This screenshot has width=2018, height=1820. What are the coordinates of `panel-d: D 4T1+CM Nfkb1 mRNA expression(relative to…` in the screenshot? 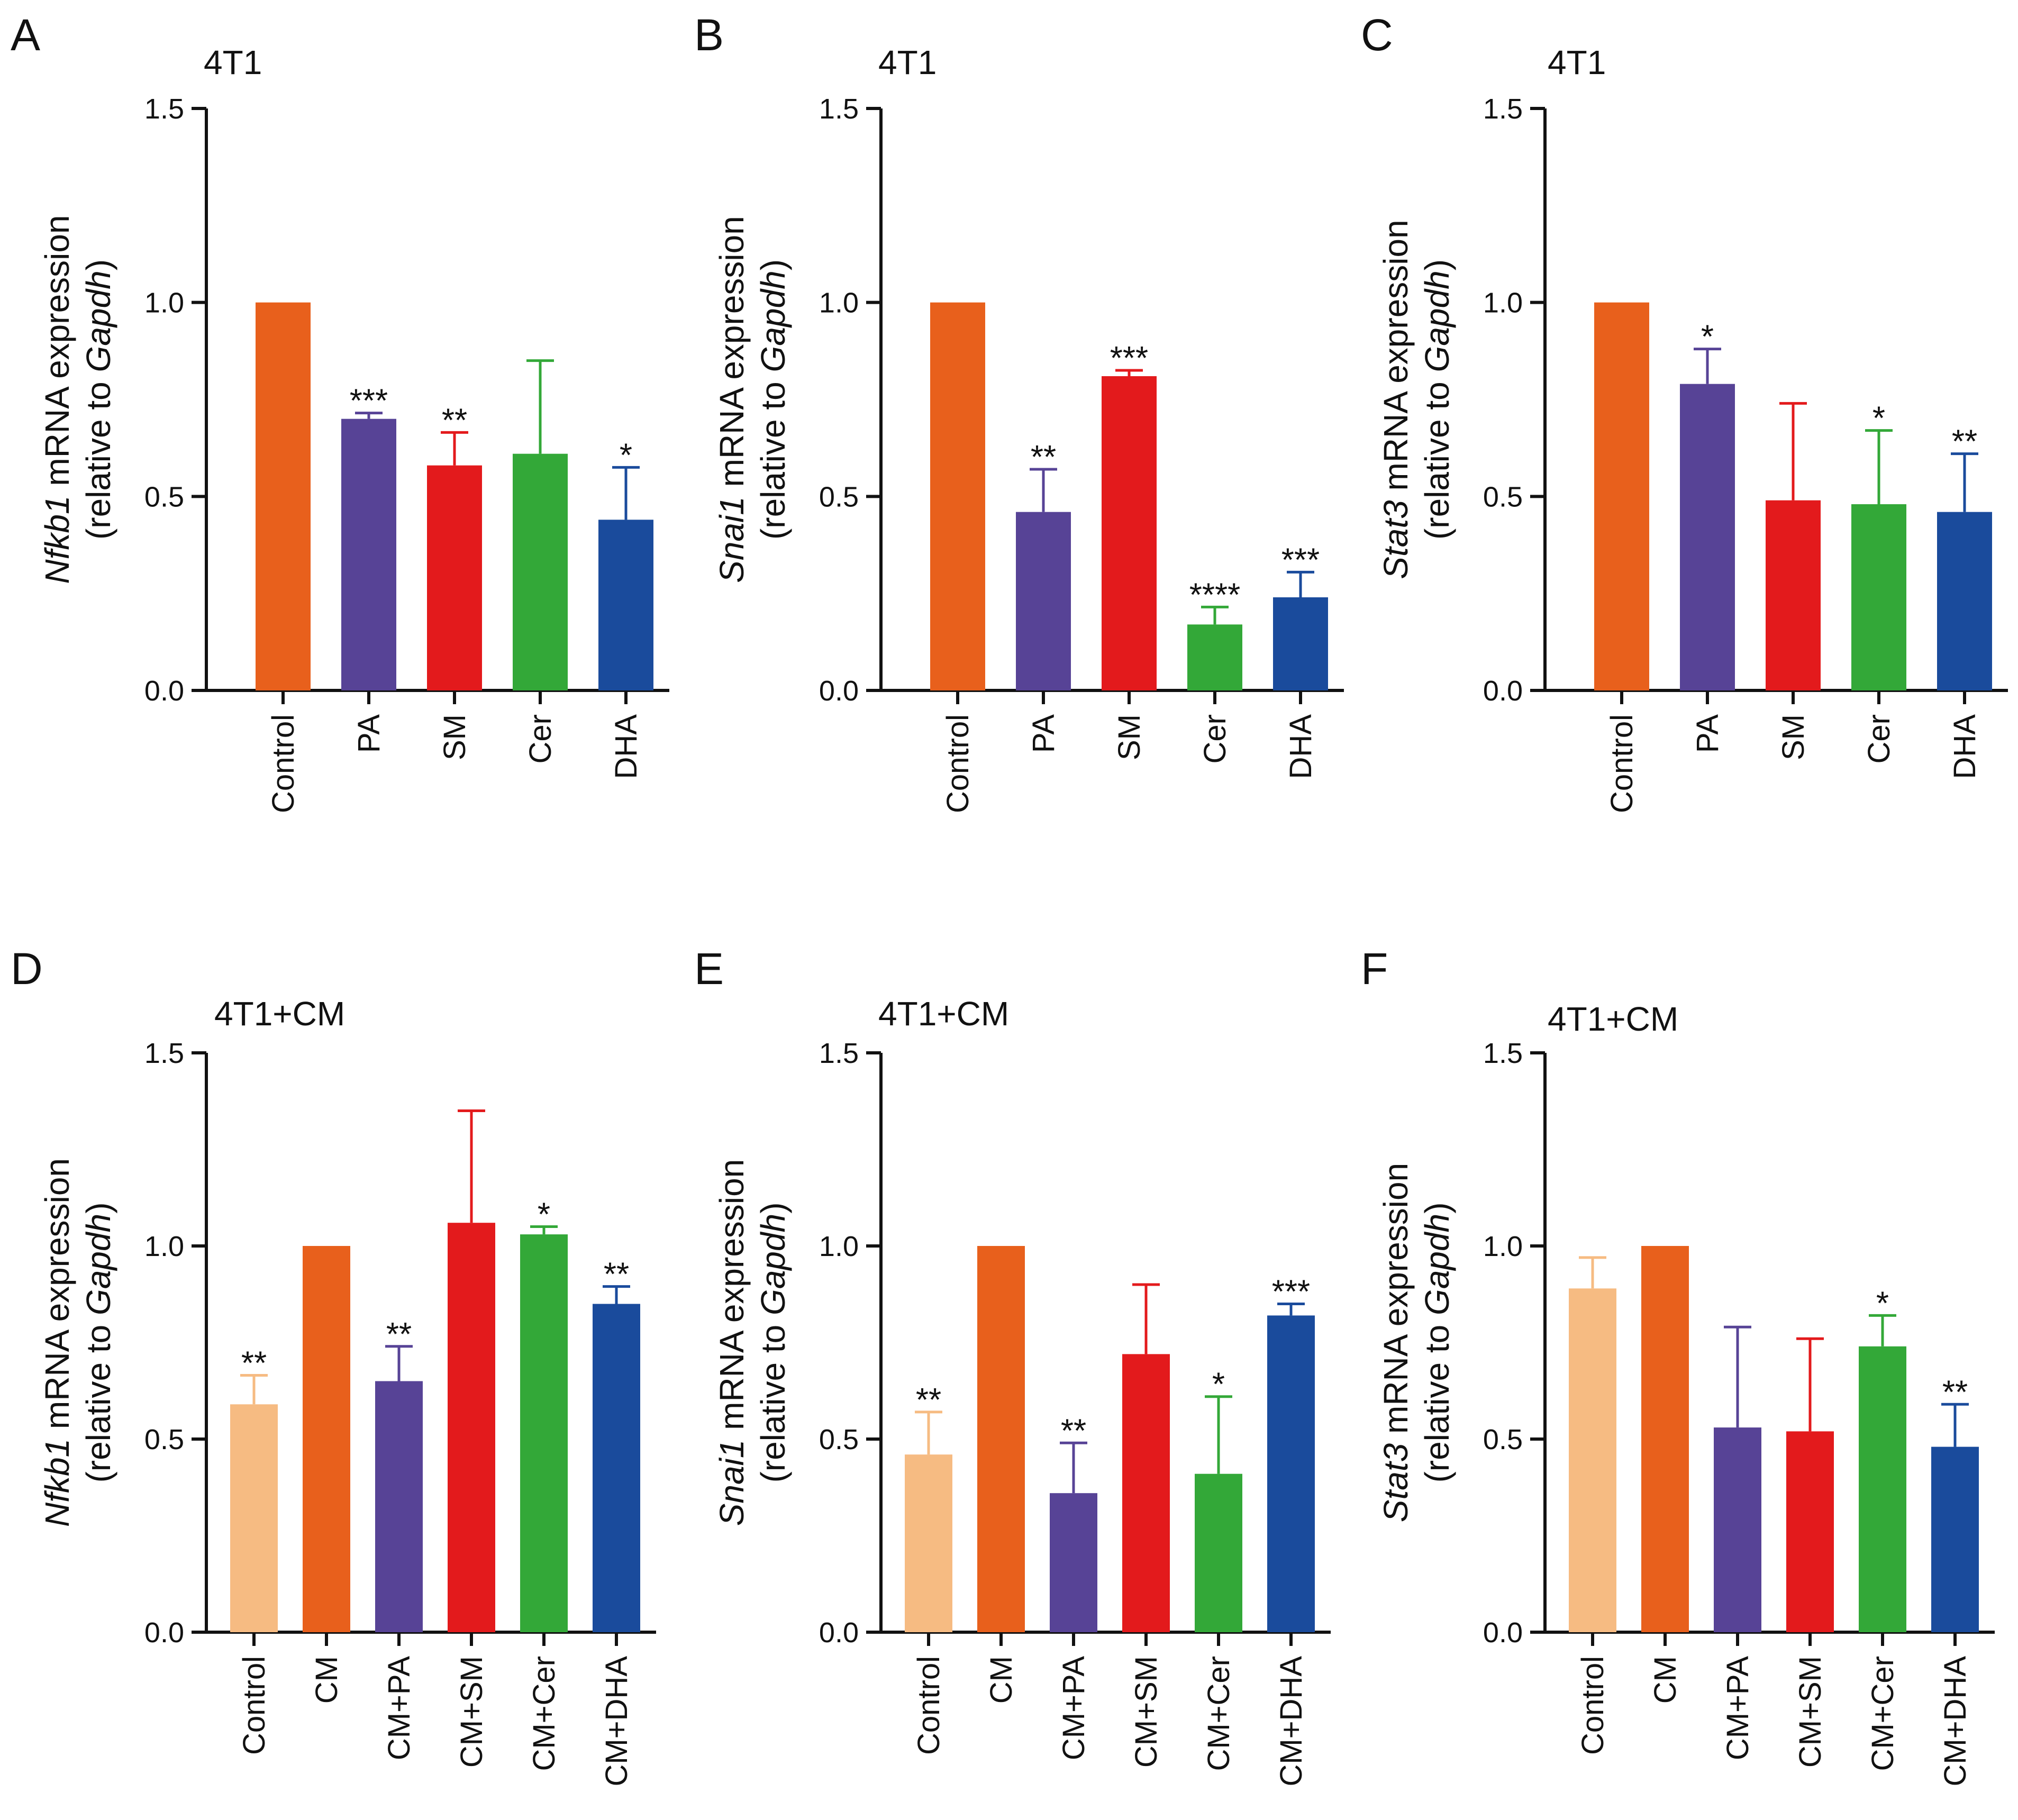 It's located at (333, 1365).